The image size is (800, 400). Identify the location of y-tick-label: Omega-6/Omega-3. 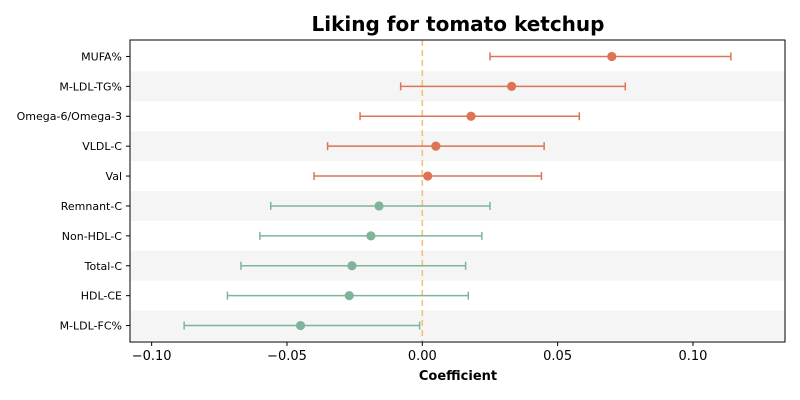
(69, 116).